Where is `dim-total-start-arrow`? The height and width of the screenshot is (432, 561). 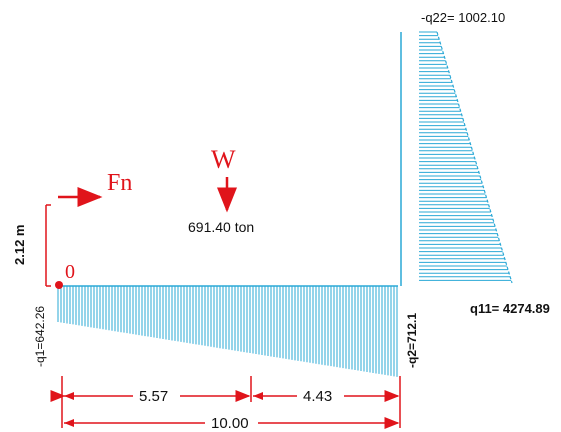 dim-total-start-arrow is located at coordinates (69, 423).